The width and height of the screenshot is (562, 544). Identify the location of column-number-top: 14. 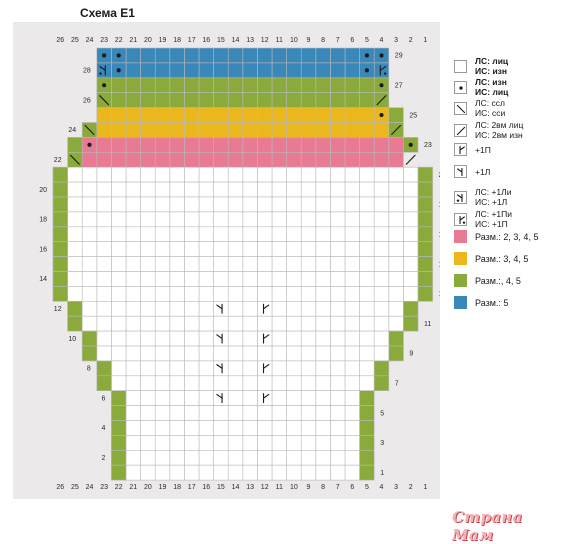
(236, 40).